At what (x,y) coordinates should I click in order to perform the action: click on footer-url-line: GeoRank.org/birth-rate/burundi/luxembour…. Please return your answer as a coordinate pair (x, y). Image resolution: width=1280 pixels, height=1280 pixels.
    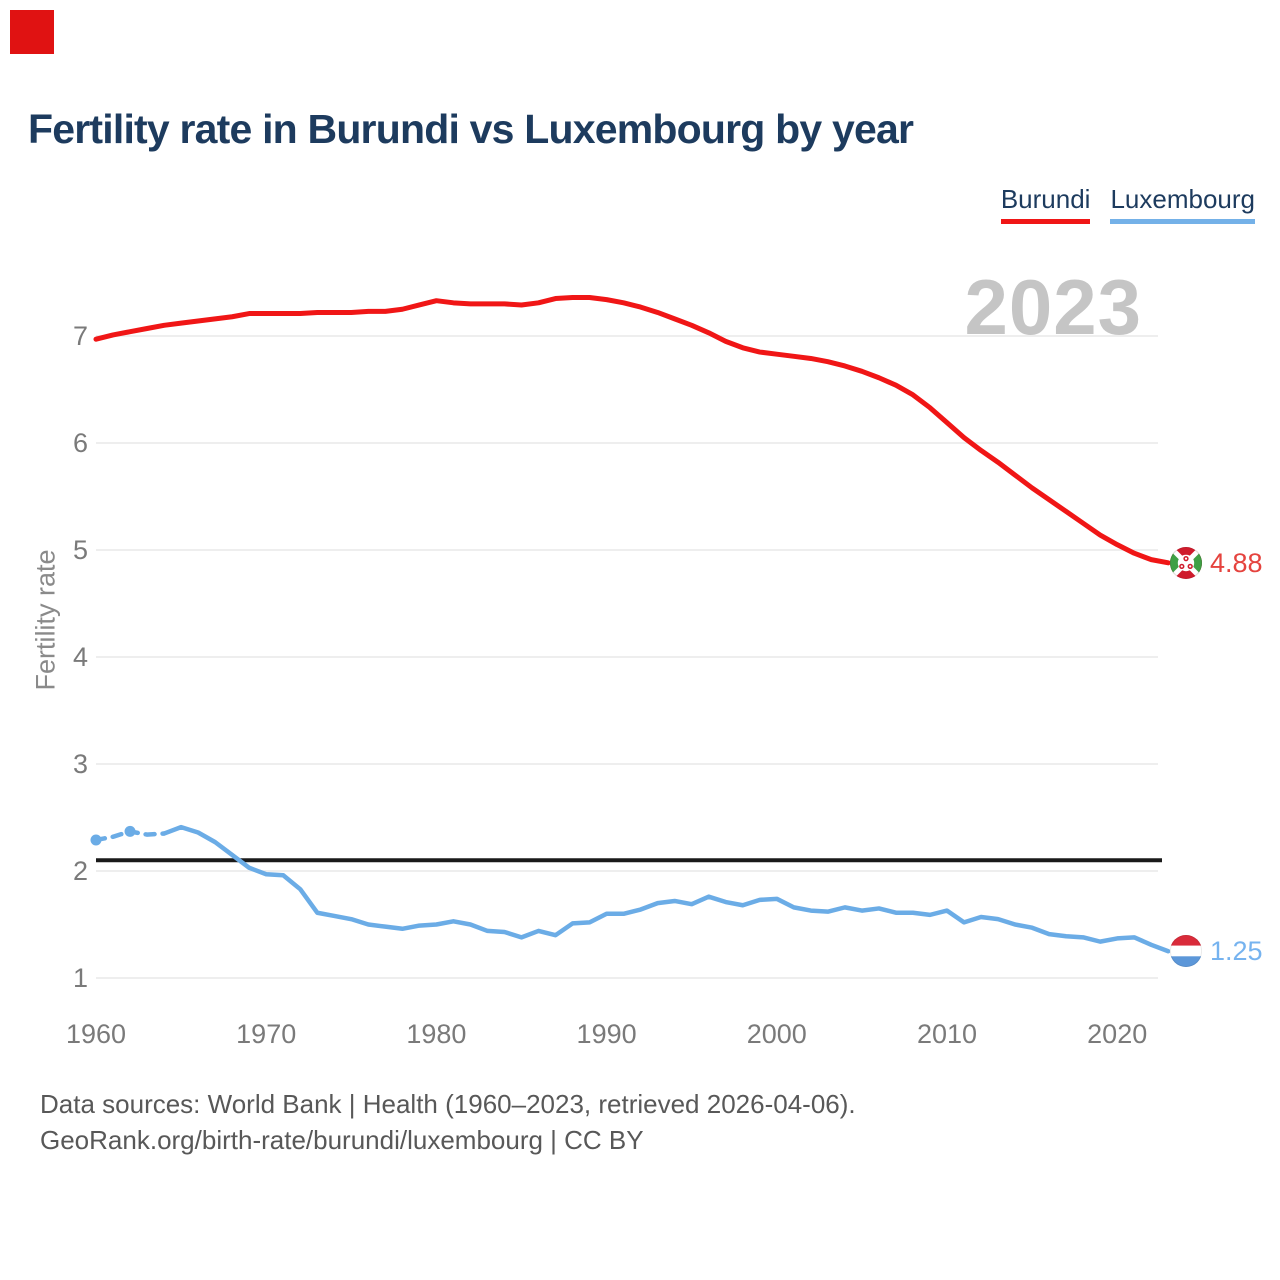
    Looking at the image, I should click on (342, 1140).